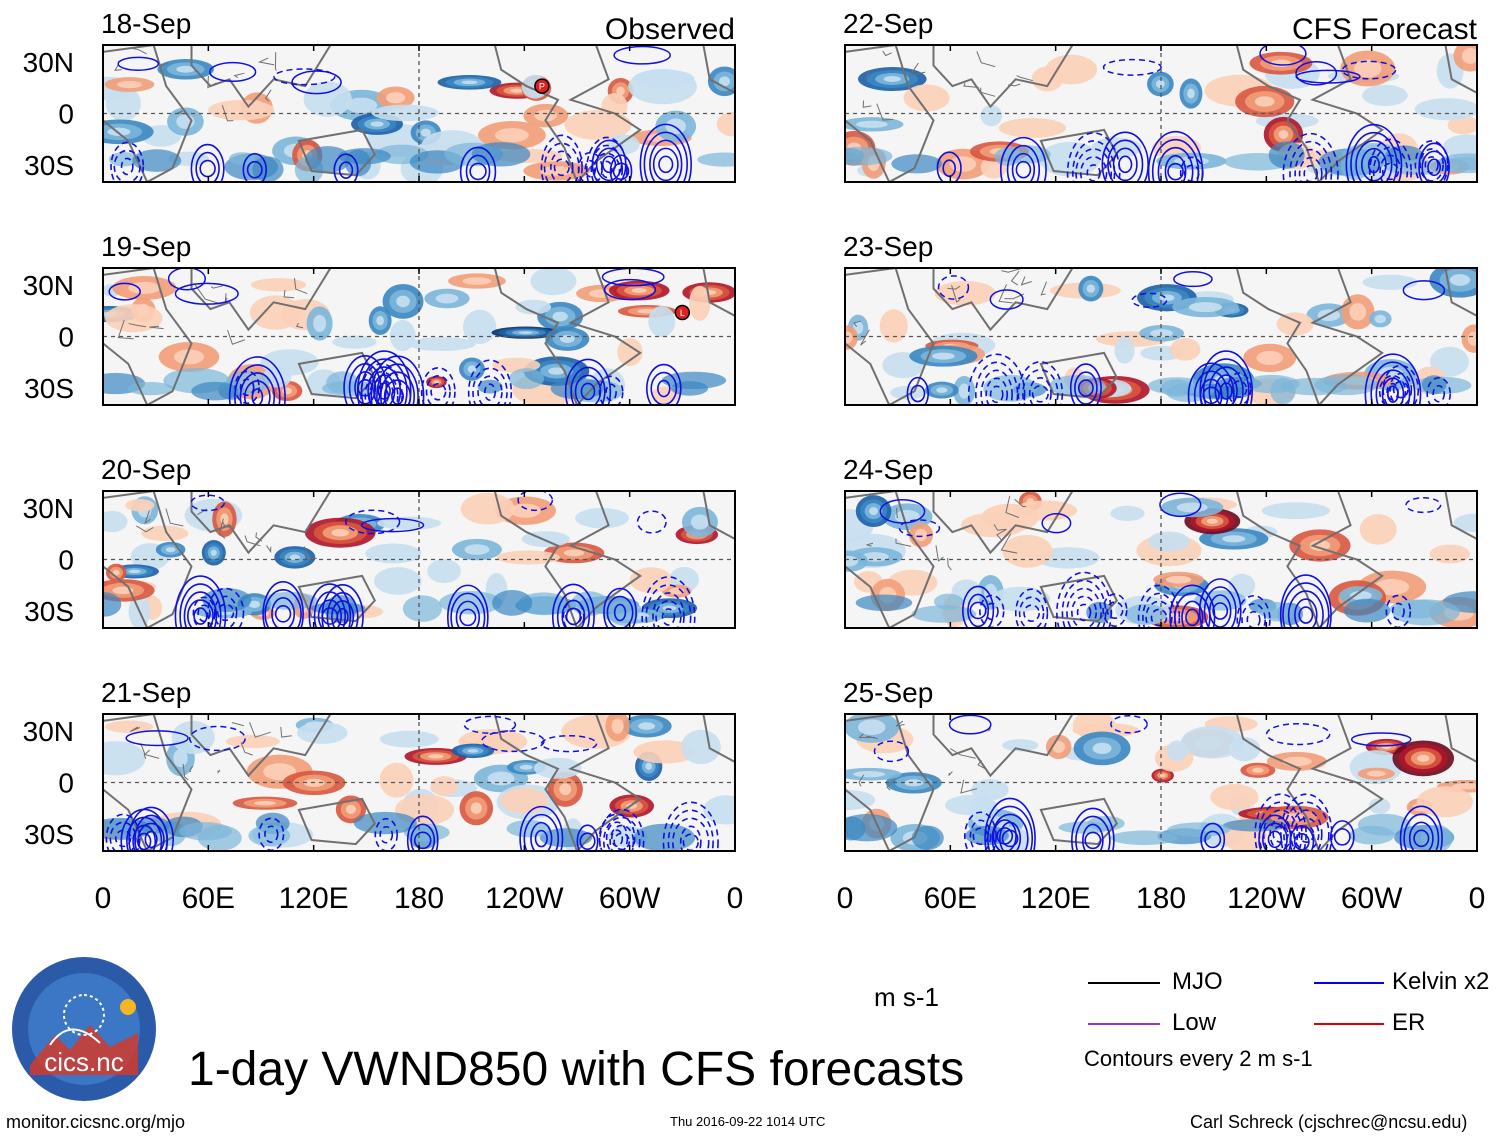 This screenshot has width=1510, height=1137. Describe the element at coordinates (576, 1069) in the screenshot. I see `figure-title: 1-day VWND850 with CFS forecasts` at that location.